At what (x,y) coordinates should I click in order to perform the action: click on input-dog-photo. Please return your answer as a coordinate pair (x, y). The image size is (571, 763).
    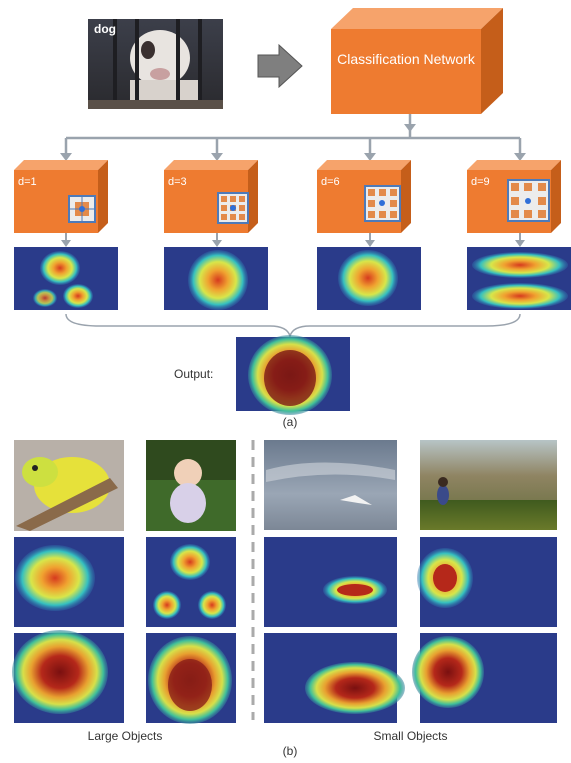
    Looking at the image, I should click on (155, 64).